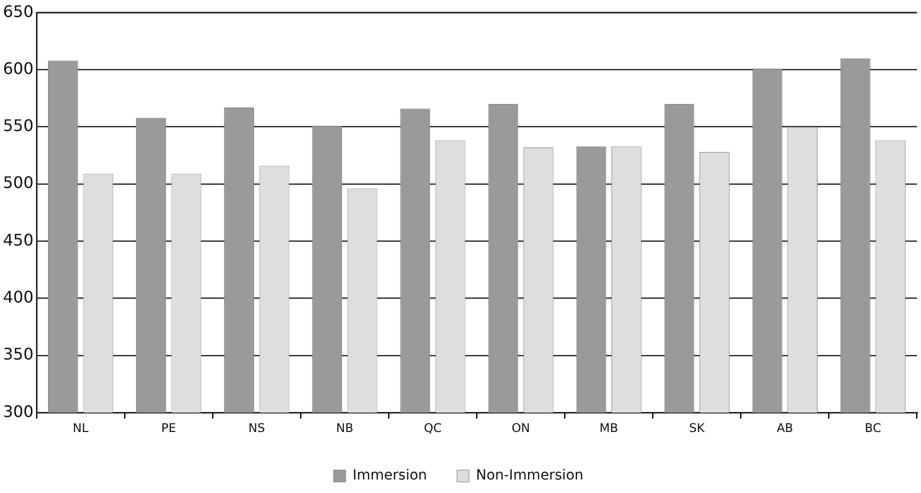  Describe the element at coordinates (18, 240) in the screenshot. I see `y-tick-label: 450` at that location.